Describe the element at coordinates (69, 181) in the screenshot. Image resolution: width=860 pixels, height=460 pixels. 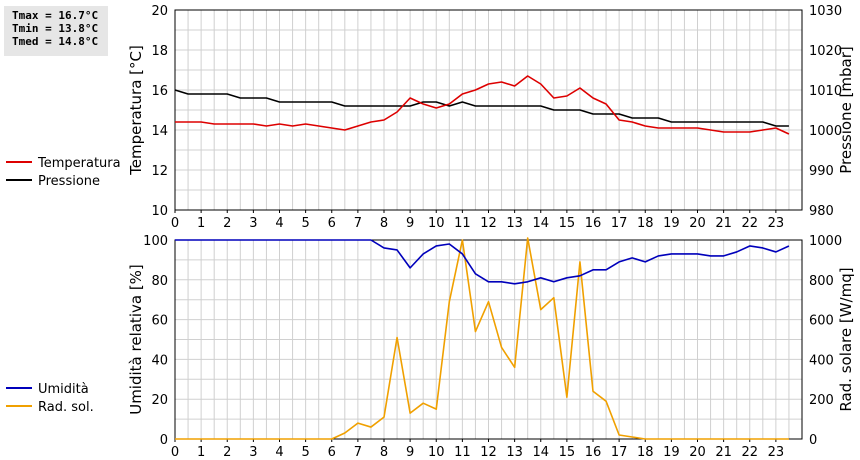
I see `legend-label: Pressione` at that location.